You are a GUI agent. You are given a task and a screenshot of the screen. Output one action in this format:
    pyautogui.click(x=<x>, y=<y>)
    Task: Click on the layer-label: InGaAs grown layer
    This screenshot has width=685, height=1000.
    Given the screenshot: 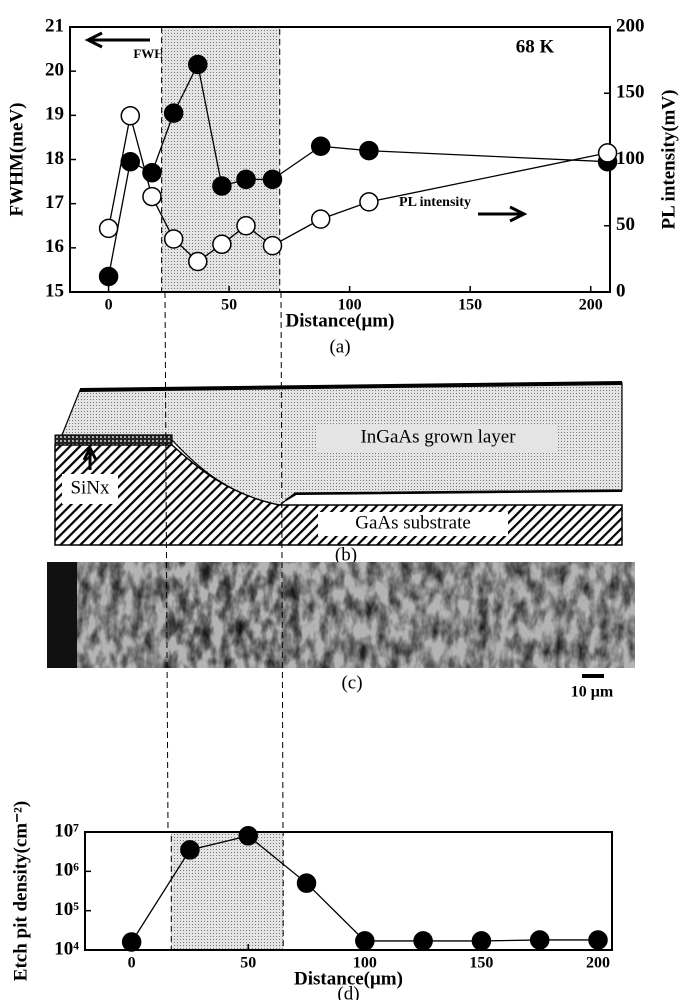 What is the action you would take?
    pyautogui.click(x=438, y=436)
    